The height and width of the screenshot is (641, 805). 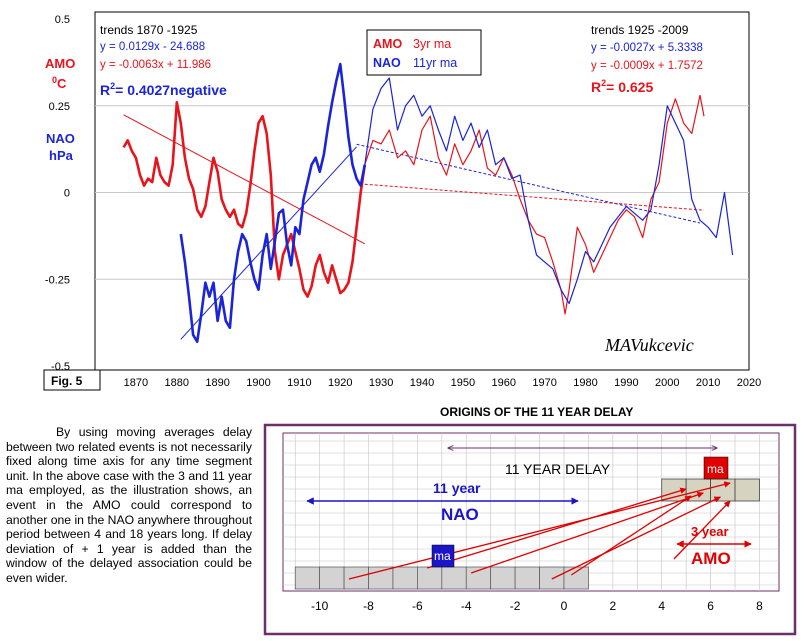 I want to click on trends-left-r2: R2= 0.4027negative, so click(x=163, y=89).